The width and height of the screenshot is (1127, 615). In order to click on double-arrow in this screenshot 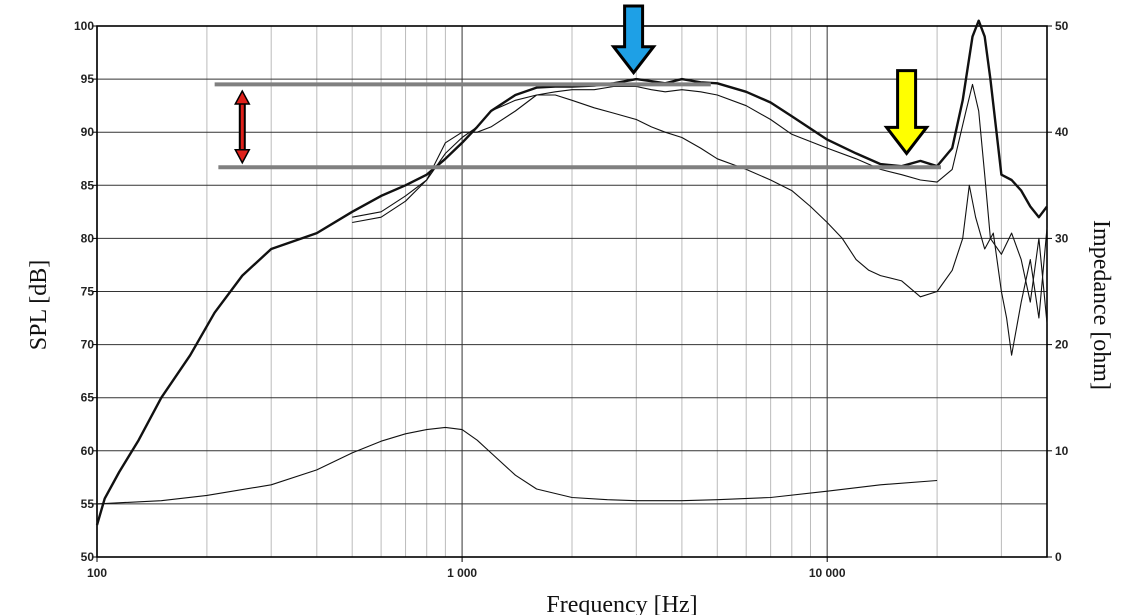, I will do `click(242, 127)`.